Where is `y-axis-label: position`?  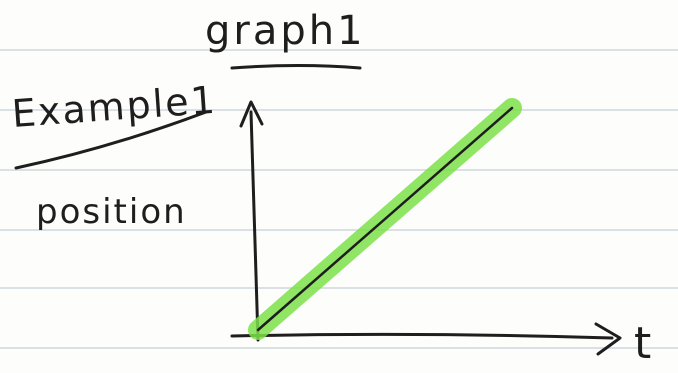
y-axis-label: position is located at coordinates (111, 212).